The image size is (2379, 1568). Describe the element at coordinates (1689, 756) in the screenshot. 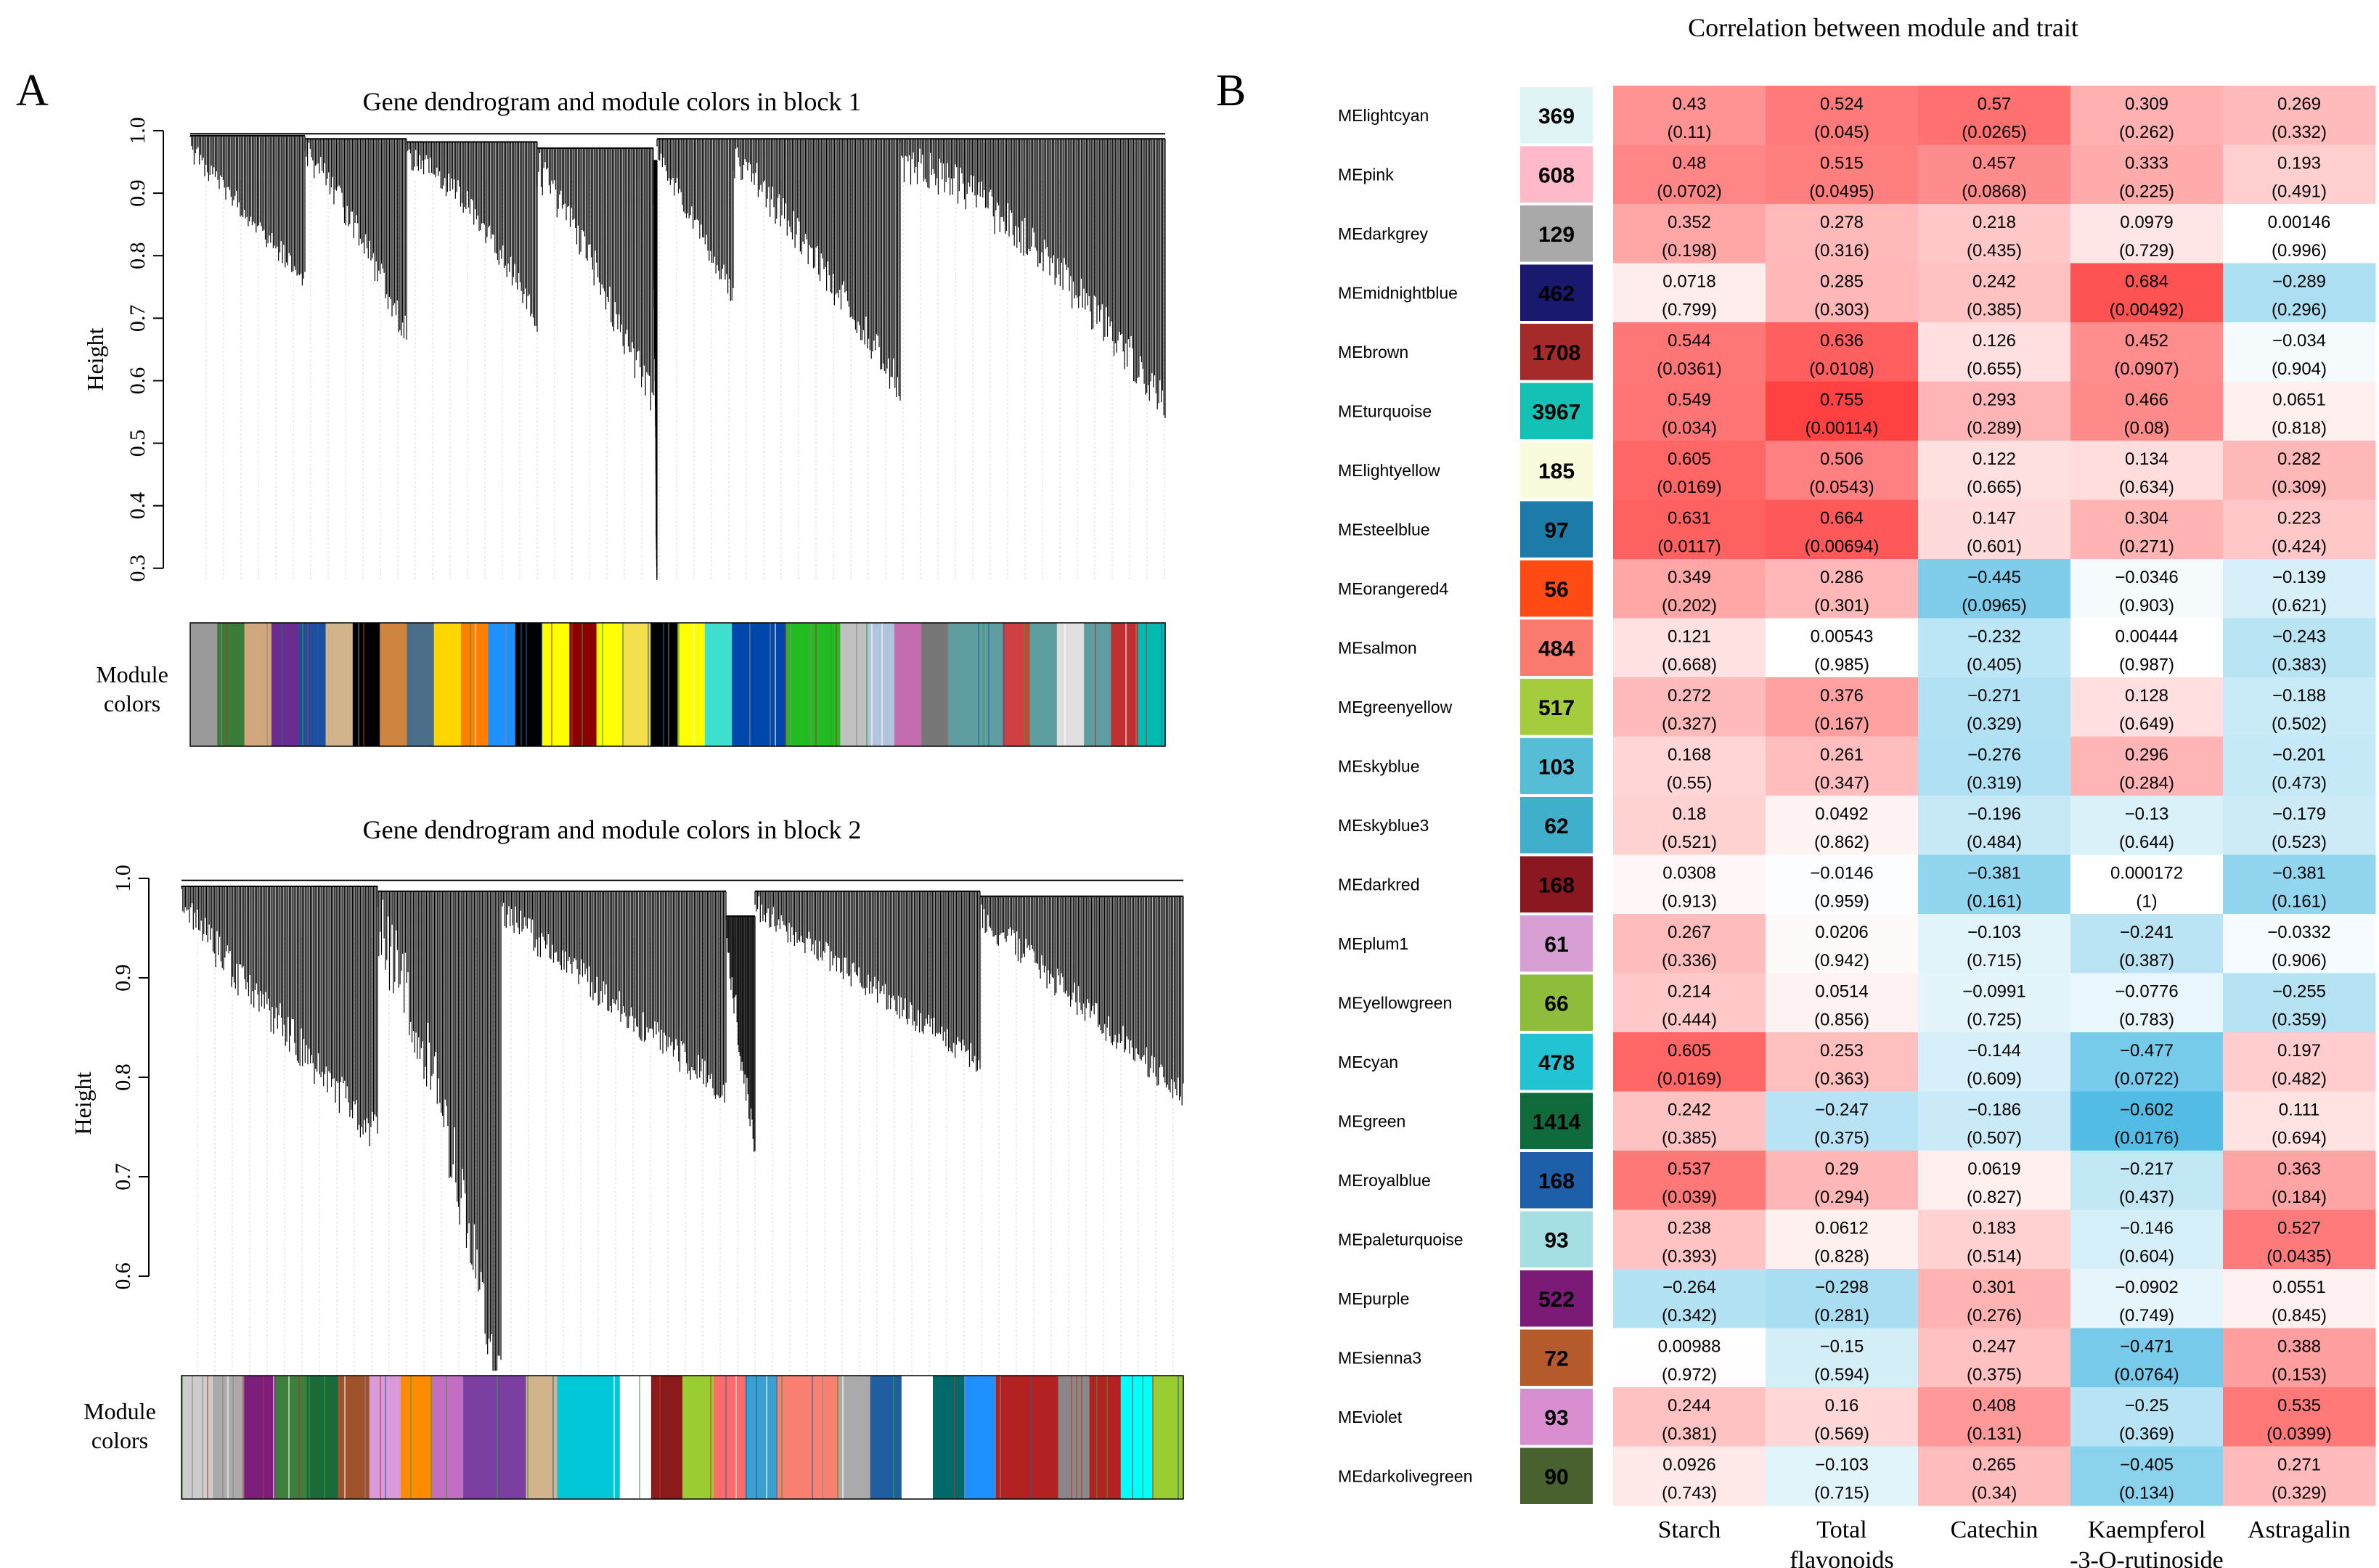

I see `correlation-value: 0.168` at that location.